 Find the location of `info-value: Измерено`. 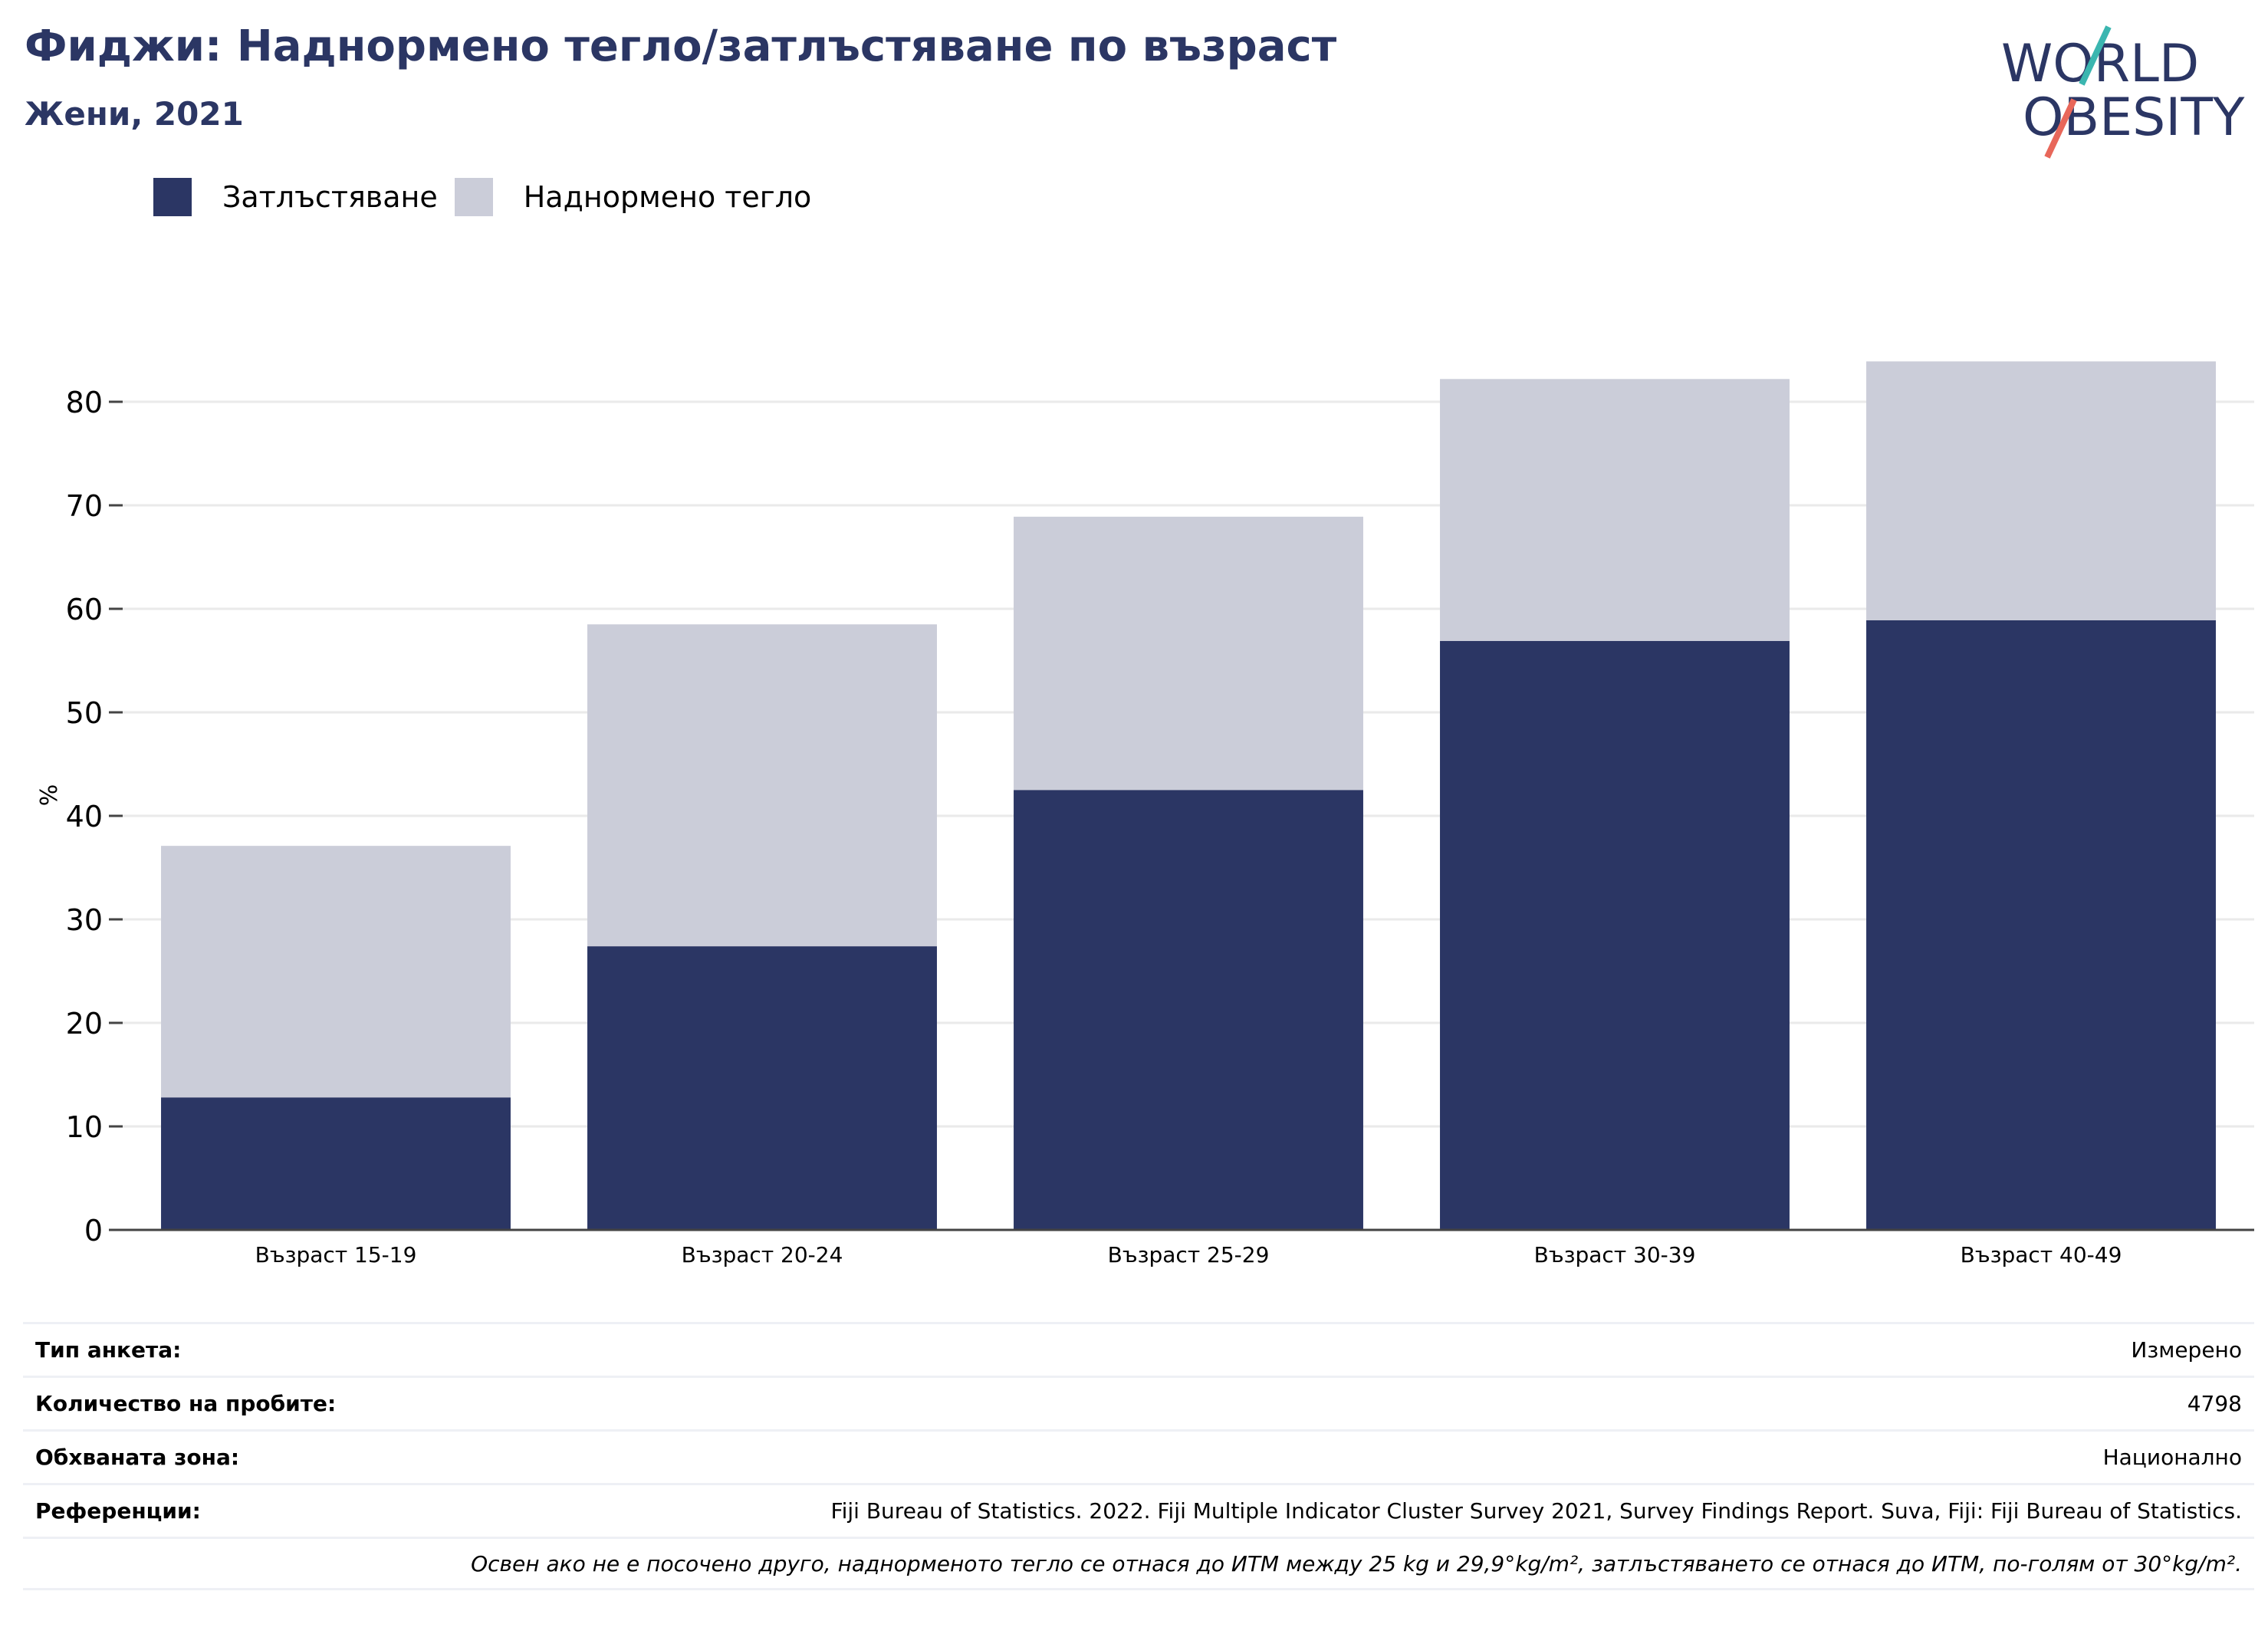

info-value: Измерено is located at coordinates (2186, 1350).